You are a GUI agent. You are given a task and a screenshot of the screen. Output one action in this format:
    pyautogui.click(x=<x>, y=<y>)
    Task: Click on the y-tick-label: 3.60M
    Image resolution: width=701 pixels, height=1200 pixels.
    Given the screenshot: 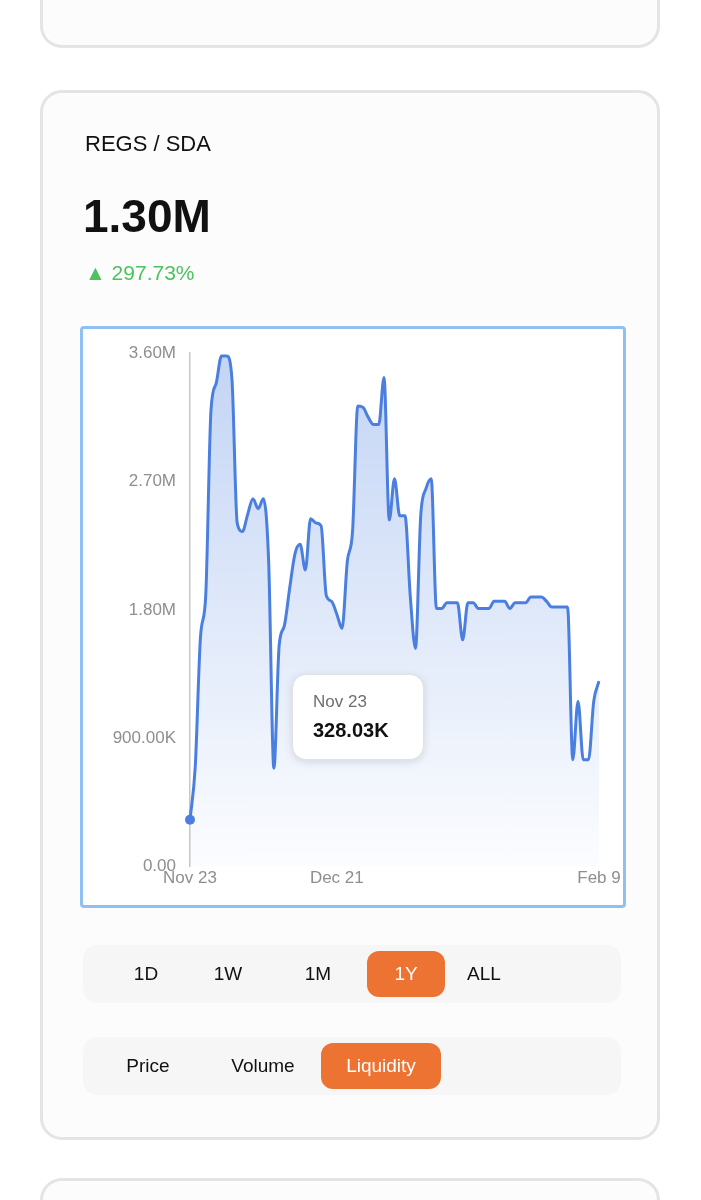 What is the action you would take?
    pyautogui.click(x=152, y=352)
    